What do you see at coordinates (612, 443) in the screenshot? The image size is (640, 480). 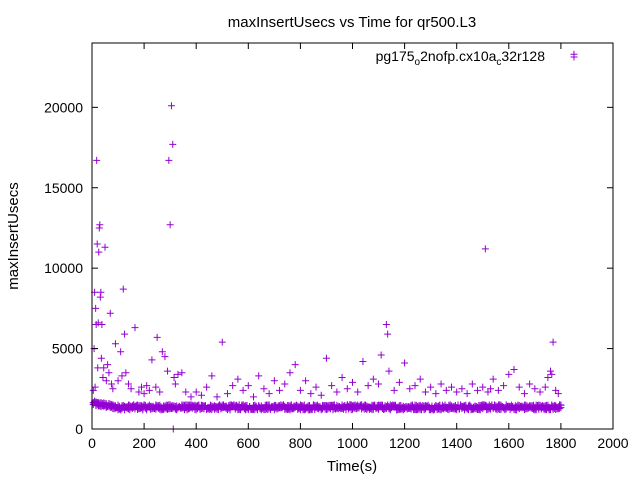 I see `x-tick-label: 2000` at bounding box center [612, 443].